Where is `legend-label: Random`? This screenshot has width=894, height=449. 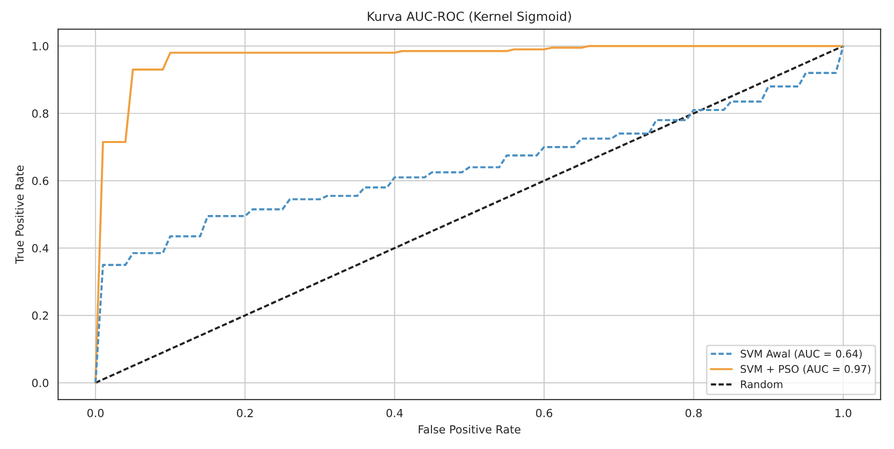
legend-label: Random is located at coordinates (761, 384).